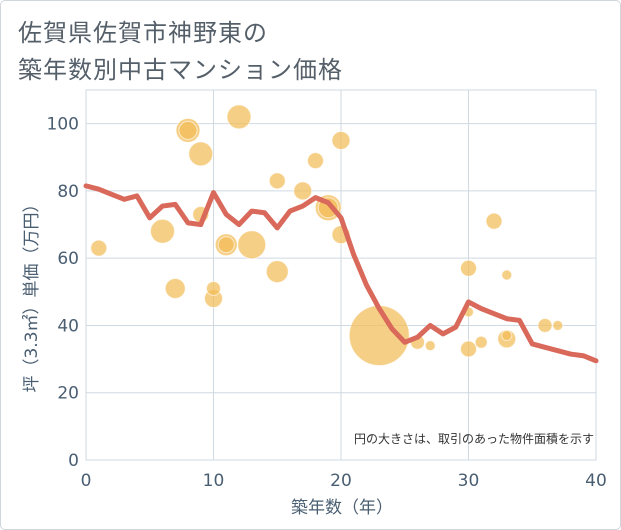 The image size is (621, 530). Describe the element at coordinates (180, 70) in the screenshot. I see `title-line-2: 築年数別中古マンション価格` at that location.